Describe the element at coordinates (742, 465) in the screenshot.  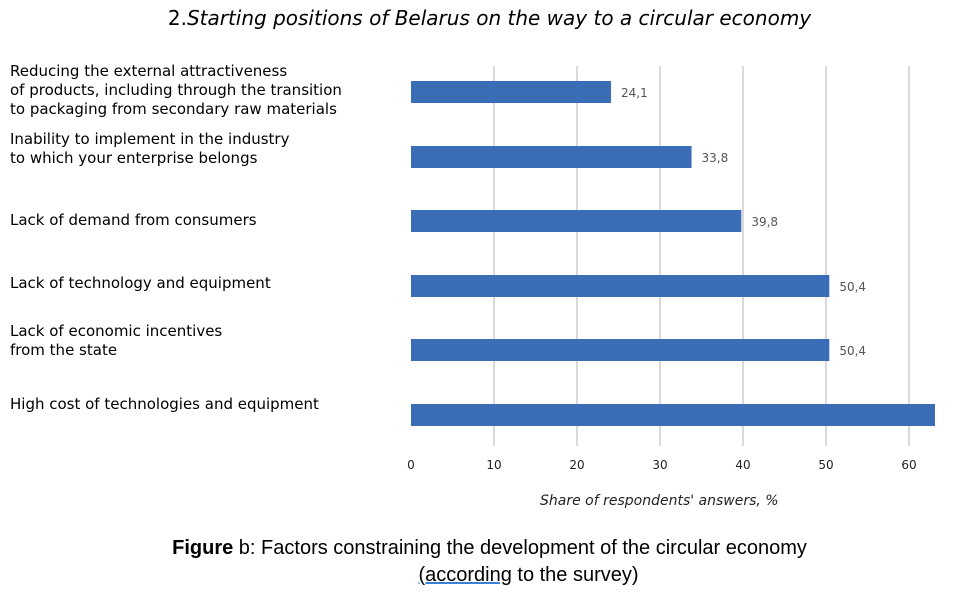
I see `x-tick-label-40: 40` at that location.